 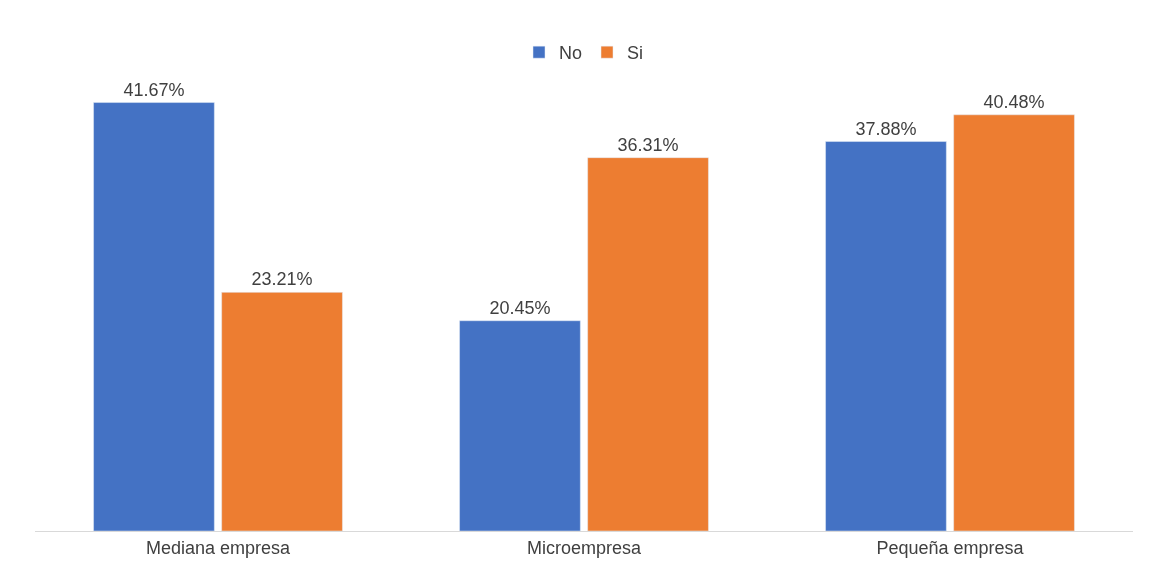 What do you see at coordinates (1014, 101) in the screenshot?
I see `data-label: 40.48%` at bounding box center [1014, 101].